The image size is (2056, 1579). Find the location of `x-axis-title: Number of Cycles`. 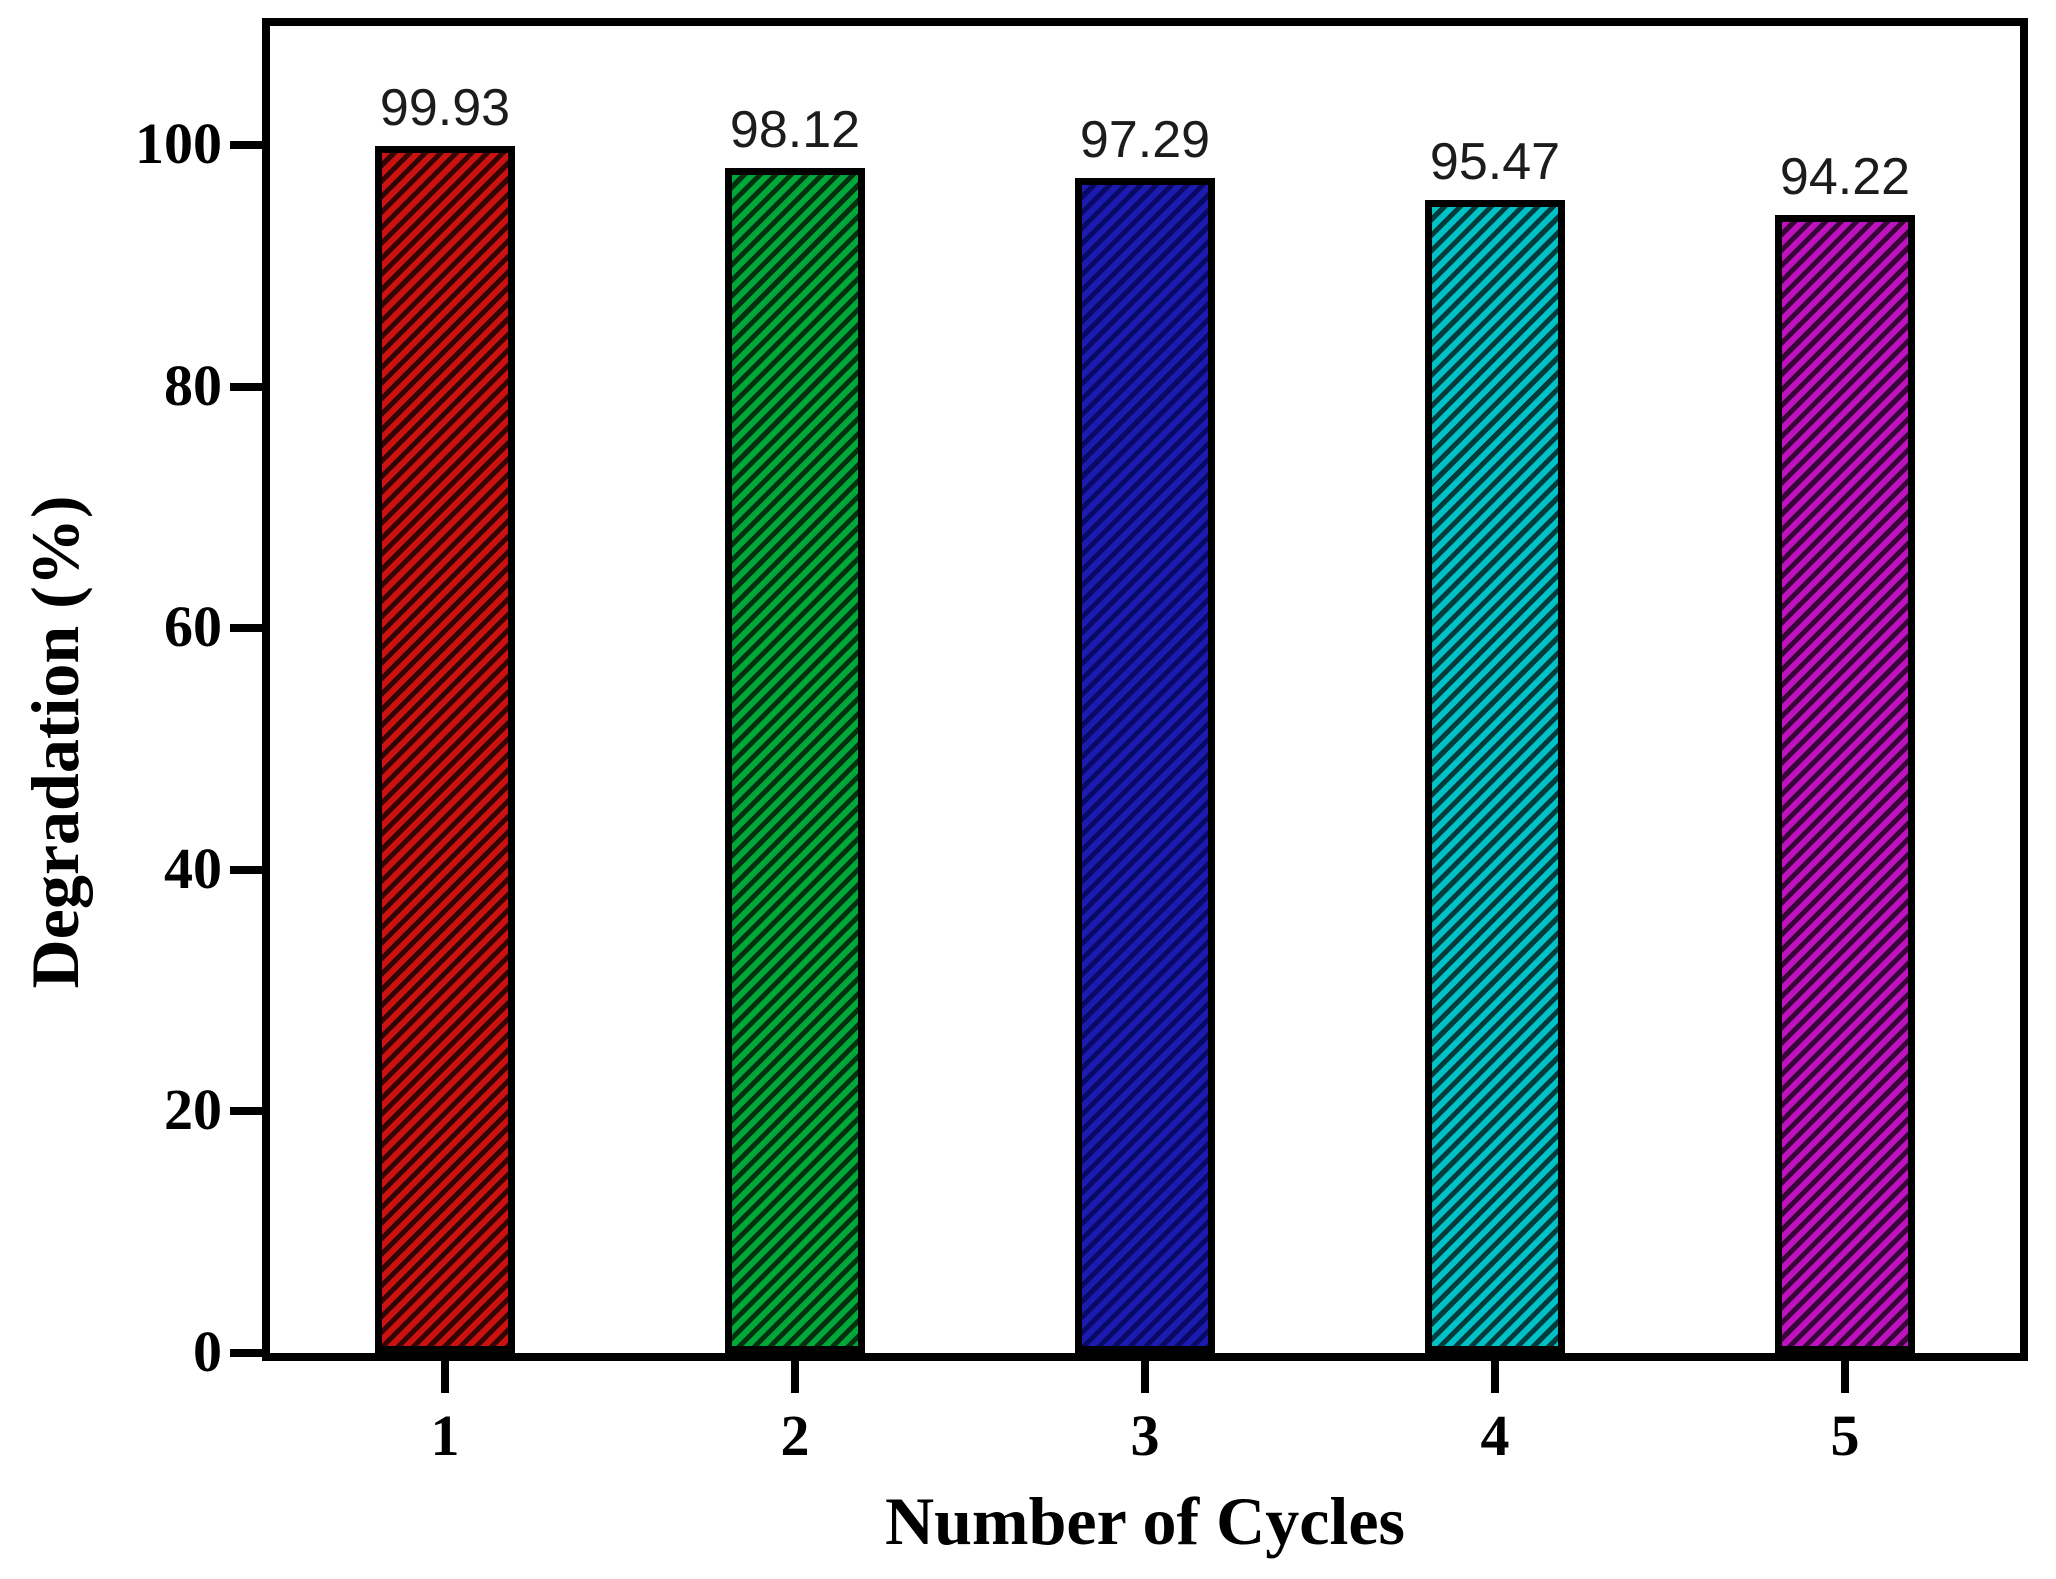

x-axis-title: Number of Cycles is located at coordinates (1145, 1521).